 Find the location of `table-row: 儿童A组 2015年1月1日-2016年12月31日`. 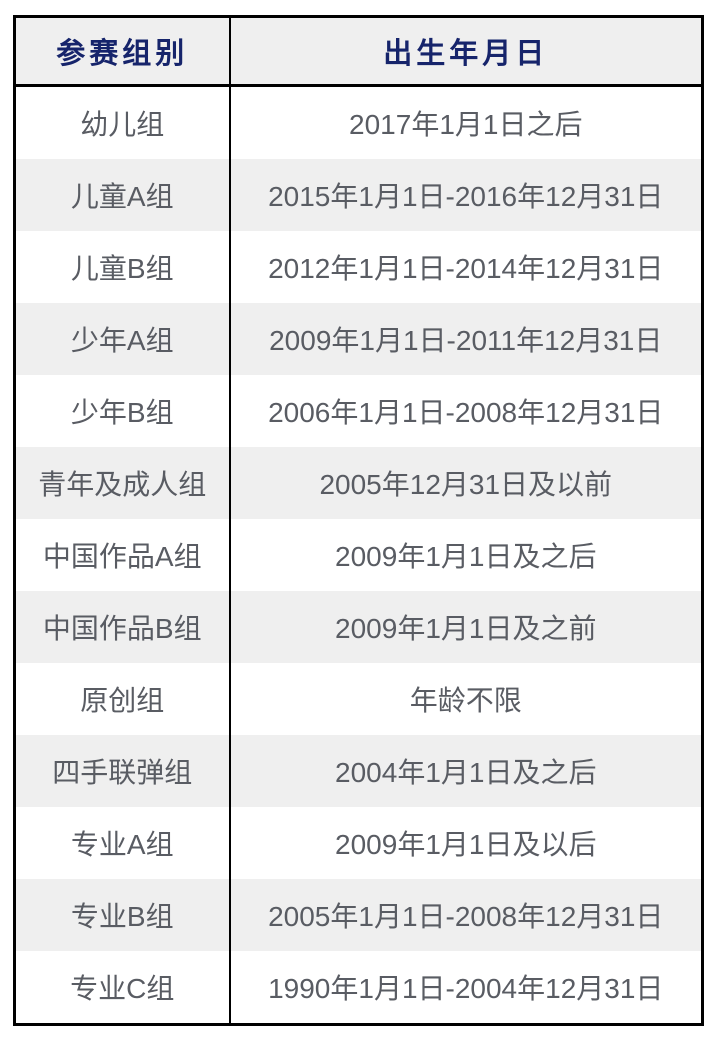

table-row: 儿童A组 2015年1月1日-2016年12月31日 is located at coordinates (358, 195).